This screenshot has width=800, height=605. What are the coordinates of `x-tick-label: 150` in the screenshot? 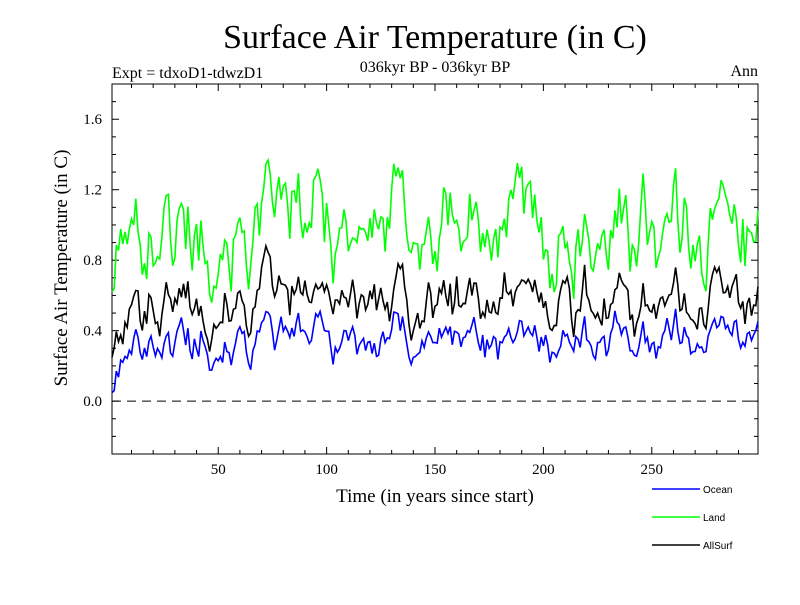 It's located at (435, 470).